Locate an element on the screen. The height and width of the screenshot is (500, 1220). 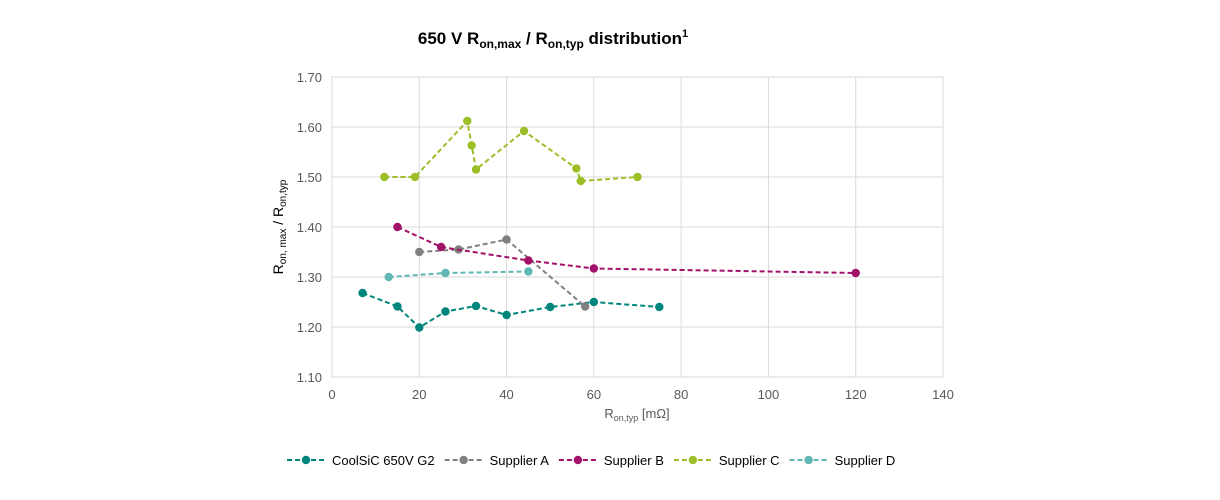
y-tick-label: 1.10 is located at coordinates (309, 377).